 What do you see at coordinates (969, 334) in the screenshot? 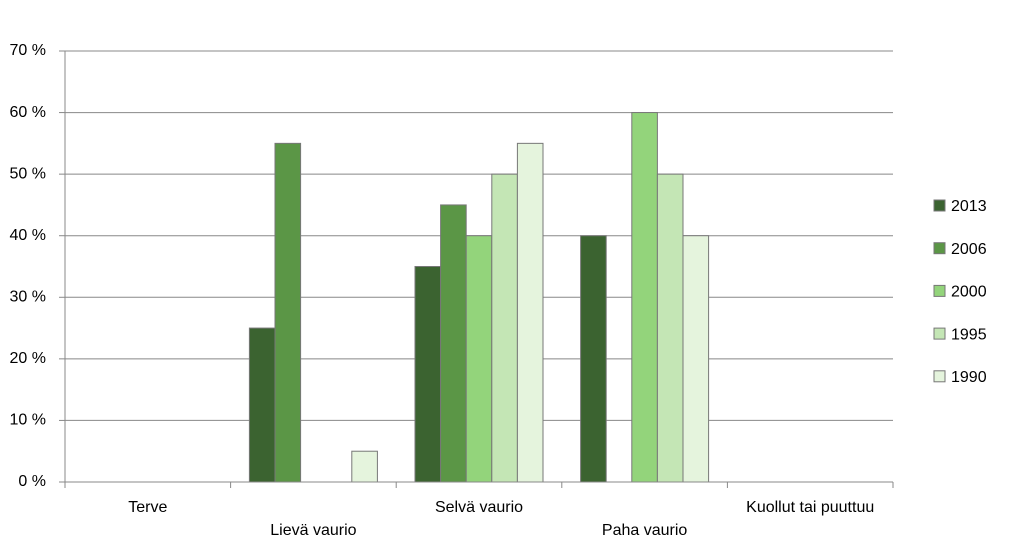
I see `legend-label: 1995` at bounding box center [969, 334].